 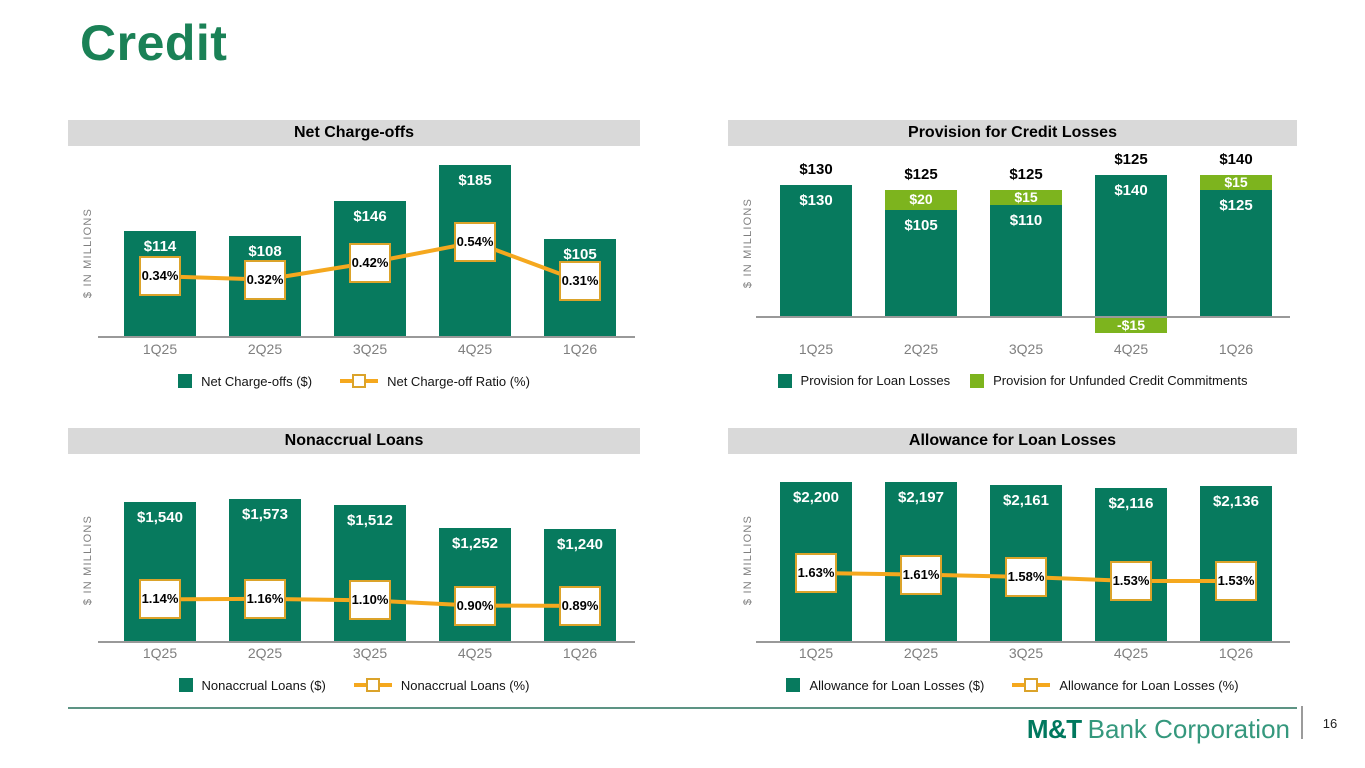 I want to click on legend-item: Net Charge-off Ratio (%), so click(x=435, y=381).